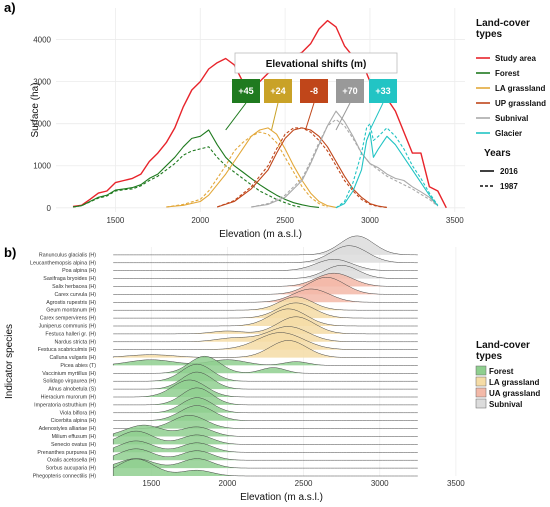  I want to click on panel-a-y-tick-label: 4000, so click(42, 40).